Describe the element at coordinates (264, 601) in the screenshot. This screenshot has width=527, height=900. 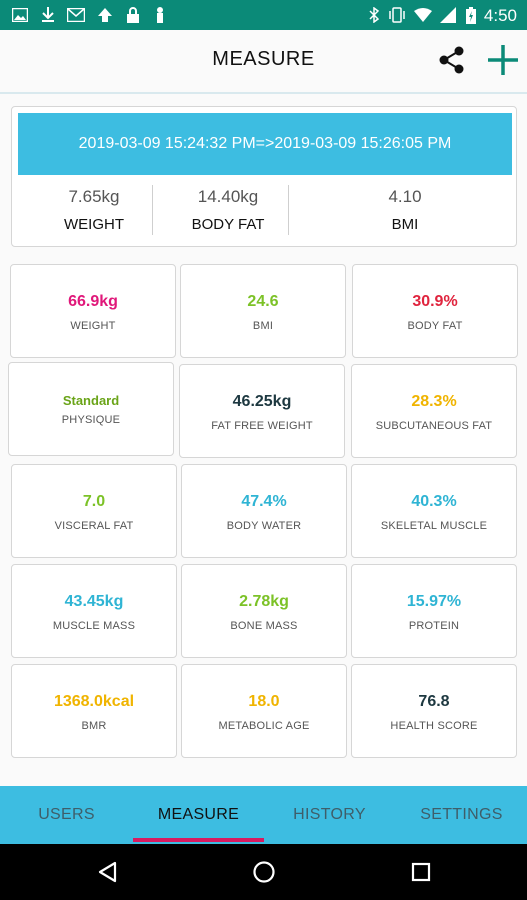
I see `metric-value: 2.78kg` at that location.